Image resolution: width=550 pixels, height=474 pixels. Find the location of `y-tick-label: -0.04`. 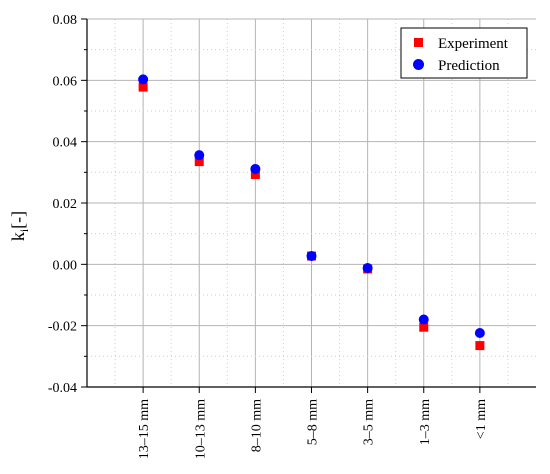

y-tick-label: -0.04 is located at coordinates (62, 388).